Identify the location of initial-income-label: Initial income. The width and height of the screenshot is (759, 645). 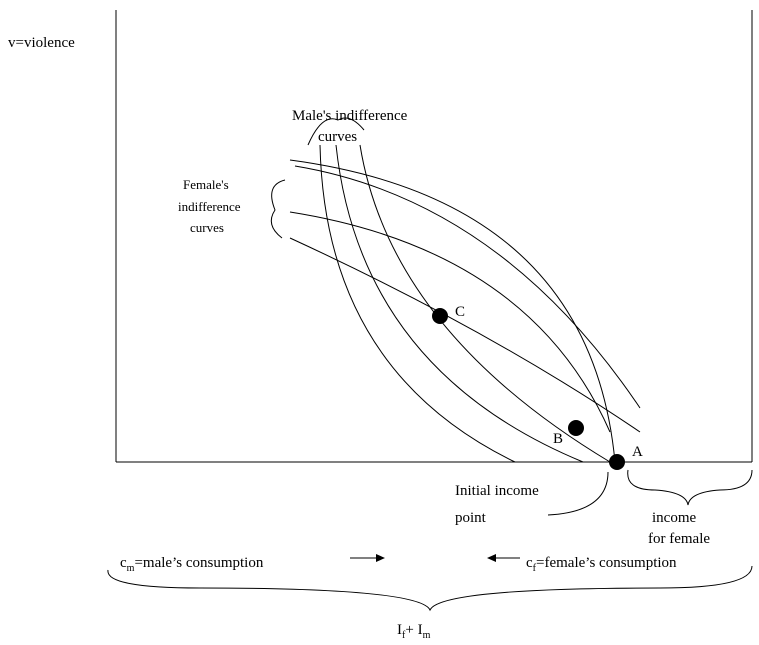
(497, 491).